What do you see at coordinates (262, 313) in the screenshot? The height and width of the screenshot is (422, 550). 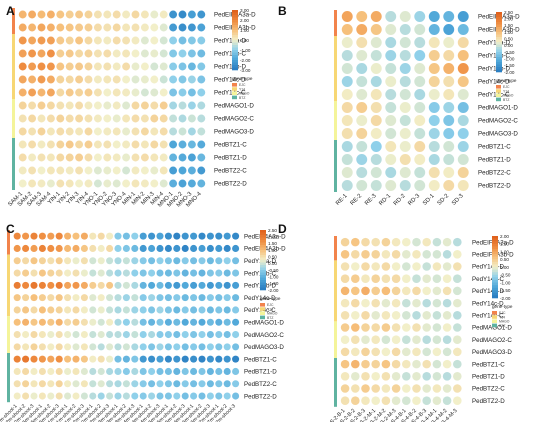 I see `panel-c-gene-type-swatch` at bounding box center [262, 313].